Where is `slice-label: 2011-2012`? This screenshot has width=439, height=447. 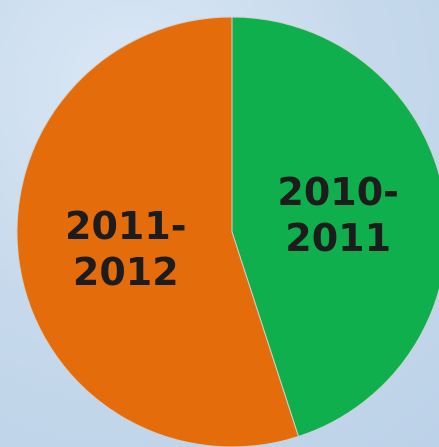
slice-label: 2011-2012 is located at coordinates (126, 248).